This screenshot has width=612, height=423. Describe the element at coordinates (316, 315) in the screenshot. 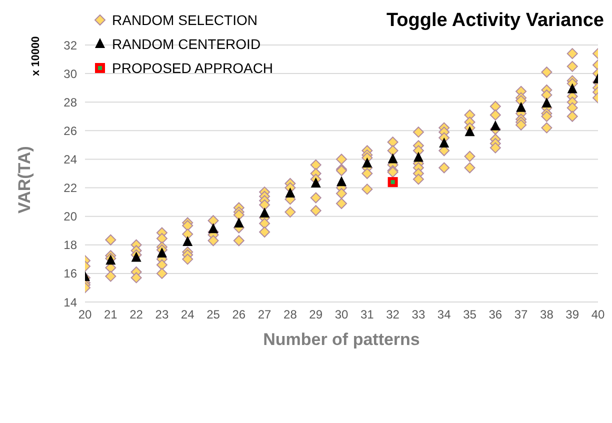

I see `x-tick-label: 29` at that location.